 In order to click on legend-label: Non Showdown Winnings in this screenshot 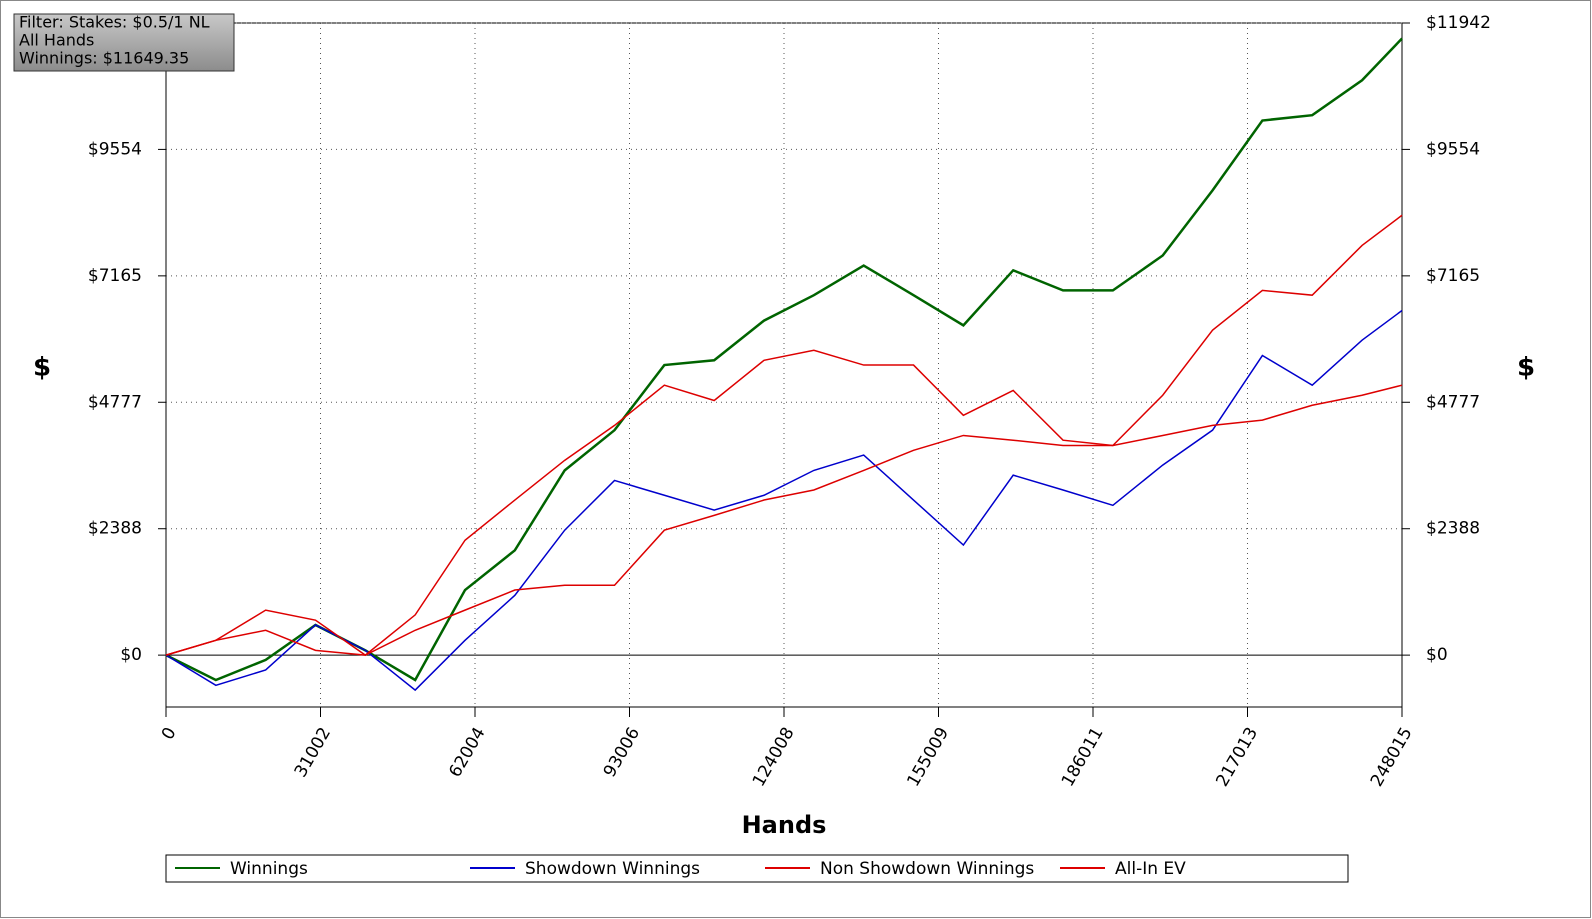, I will do `click(927, 869)`.